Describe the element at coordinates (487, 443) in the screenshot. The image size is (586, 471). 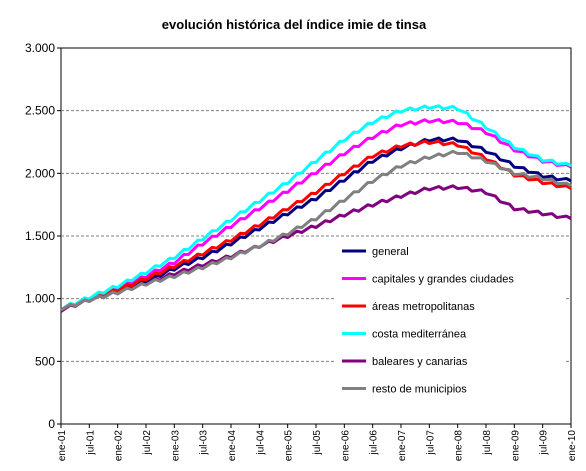
I see `x-tick-label: jul-08` at that location.